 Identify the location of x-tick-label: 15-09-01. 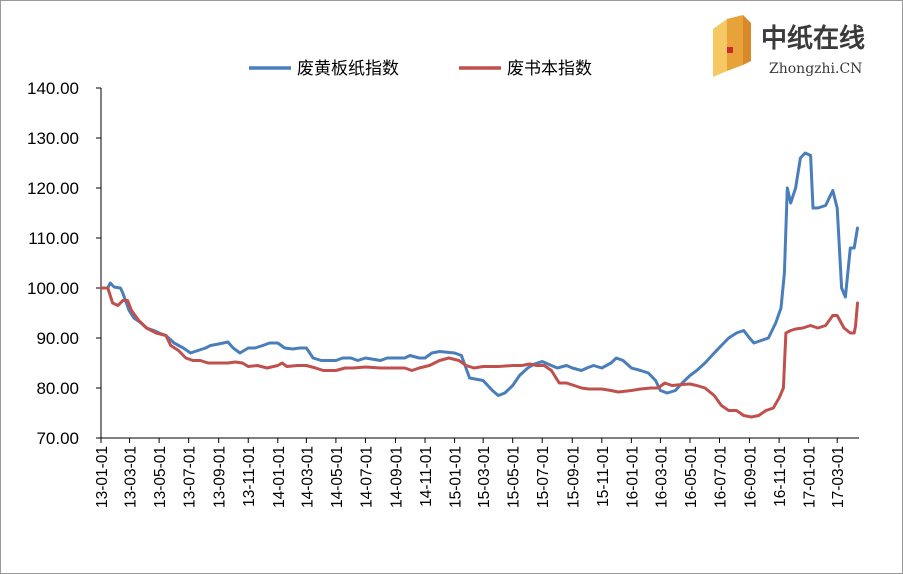
(573, 477).